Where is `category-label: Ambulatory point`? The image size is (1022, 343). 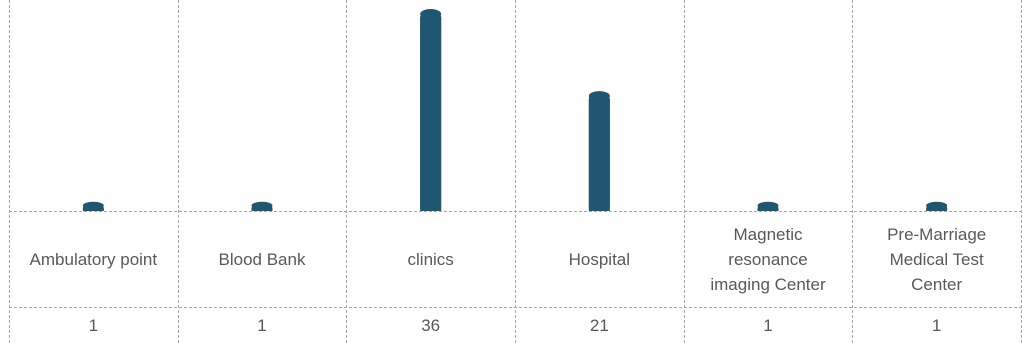
category-label: Ambulatory point is located at coordinates (94, 259).